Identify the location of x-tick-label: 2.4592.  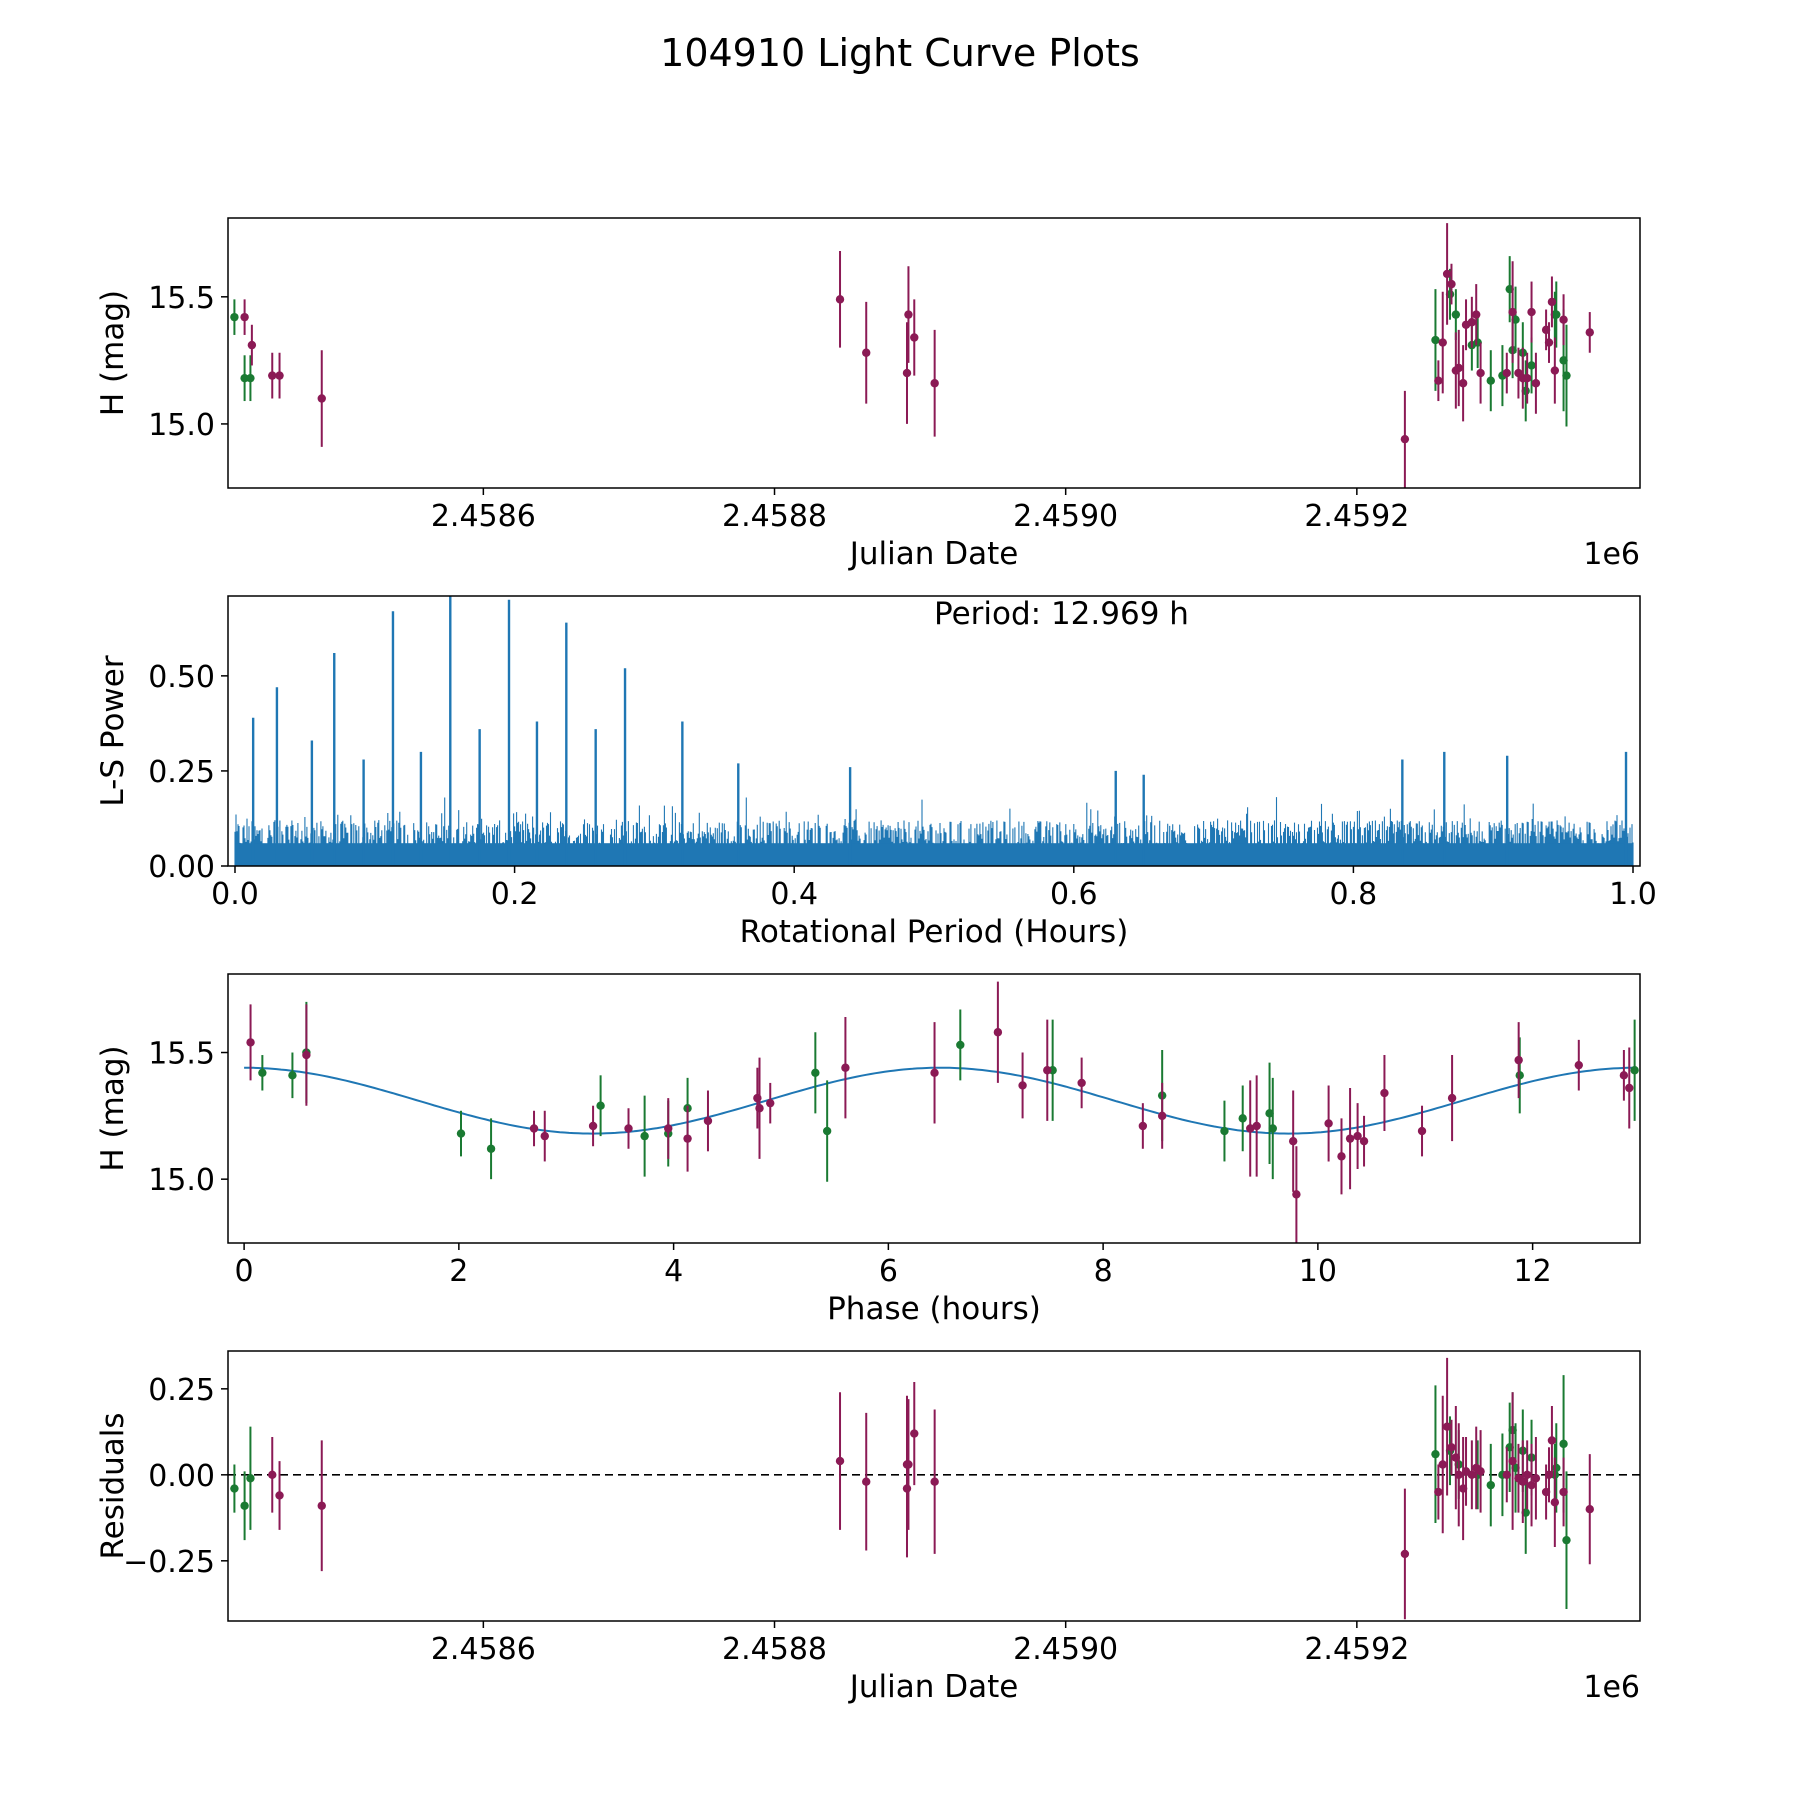
(1356, 1649).